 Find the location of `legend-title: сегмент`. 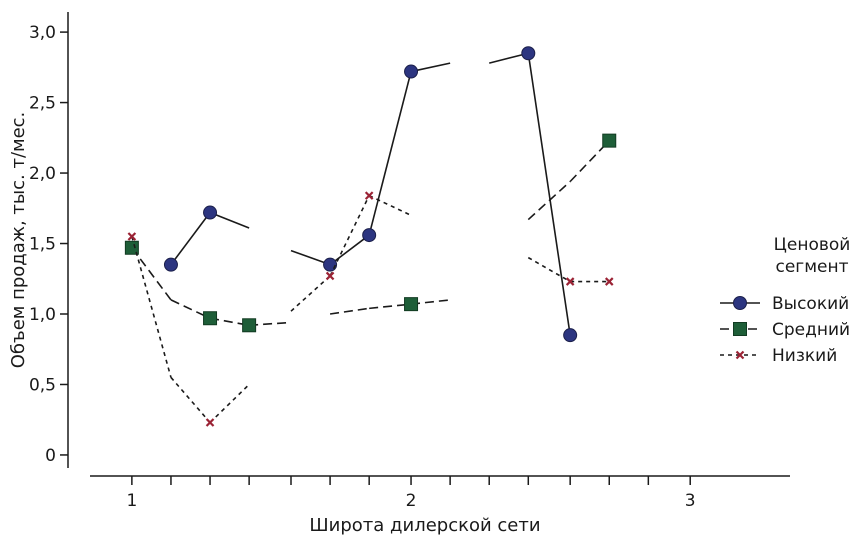

legend-title: сегмент is located at coordinates (811, 267).